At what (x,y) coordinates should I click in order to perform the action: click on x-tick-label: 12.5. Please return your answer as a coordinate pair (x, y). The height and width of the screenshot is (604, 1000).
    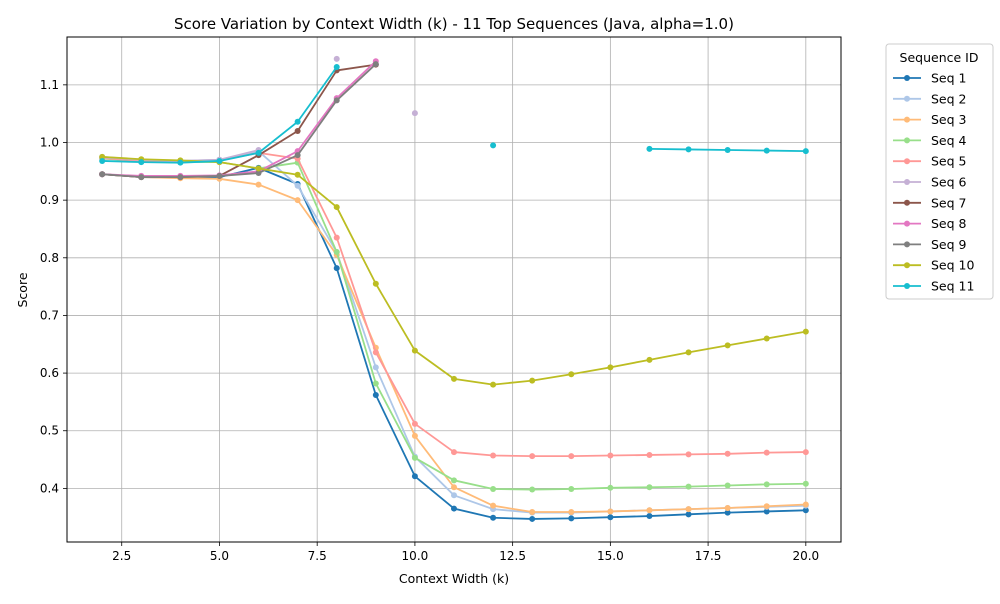
    Looking at the image, I should click on (512, 556).